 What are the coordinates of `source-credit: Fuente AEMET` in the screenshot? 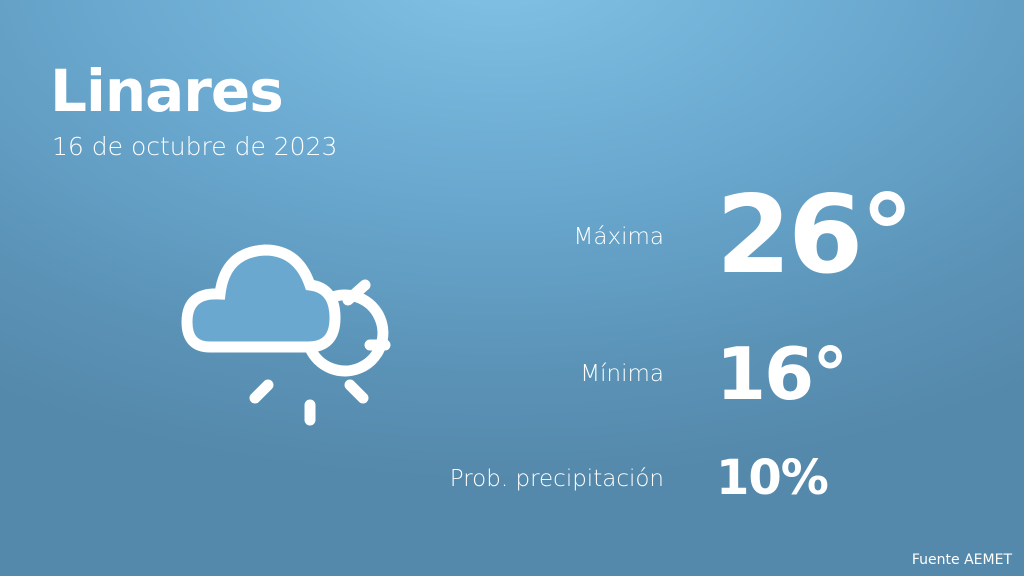 It's located at (961, 560).